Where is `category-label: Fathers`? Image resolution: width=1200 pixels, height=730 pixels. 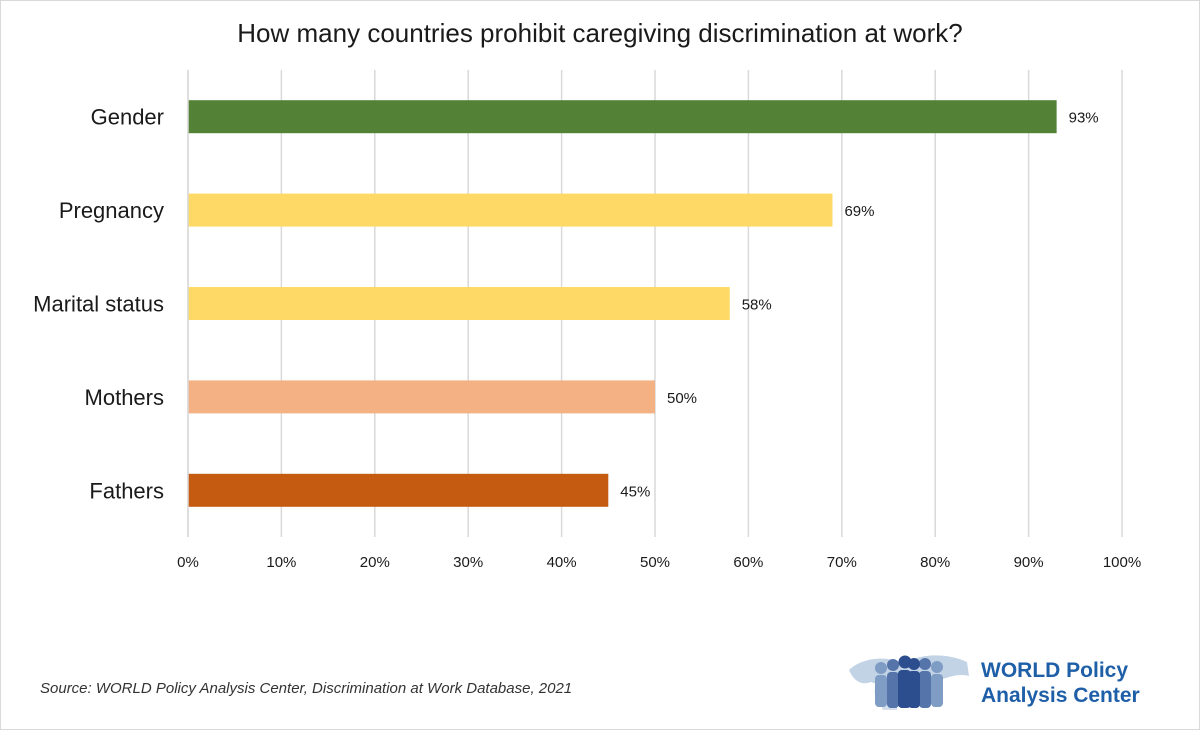 category-label: Fathers is located at coordinates (126, 490).